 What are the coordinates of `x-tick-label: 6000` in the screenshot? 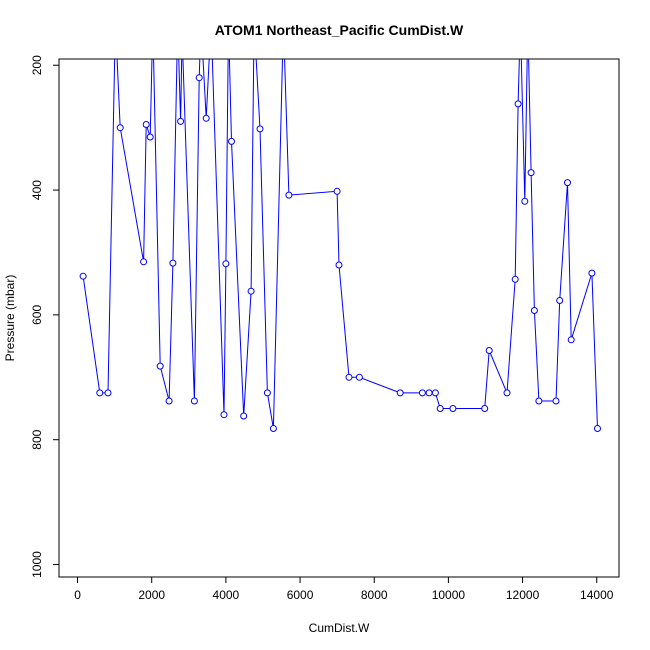 It's located at (300, 595).